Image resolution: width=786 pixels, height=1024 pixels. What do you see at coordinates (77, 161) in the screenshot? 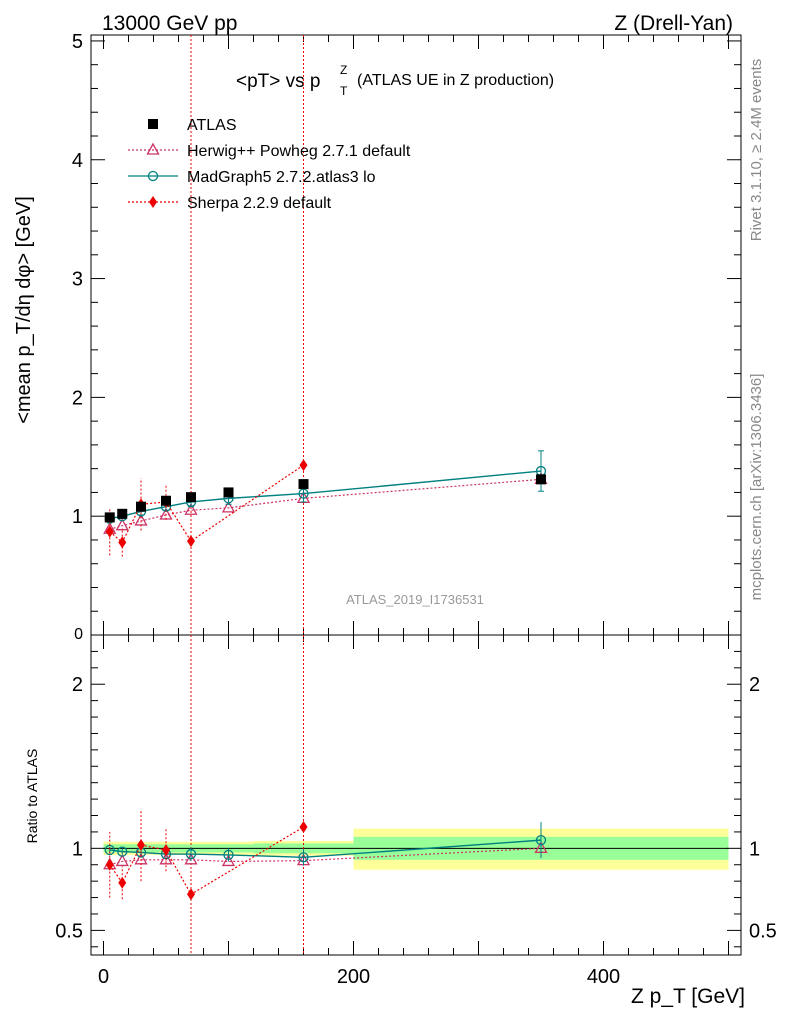
I see `y-tick-label: 4` at bounding box center [77, 161].